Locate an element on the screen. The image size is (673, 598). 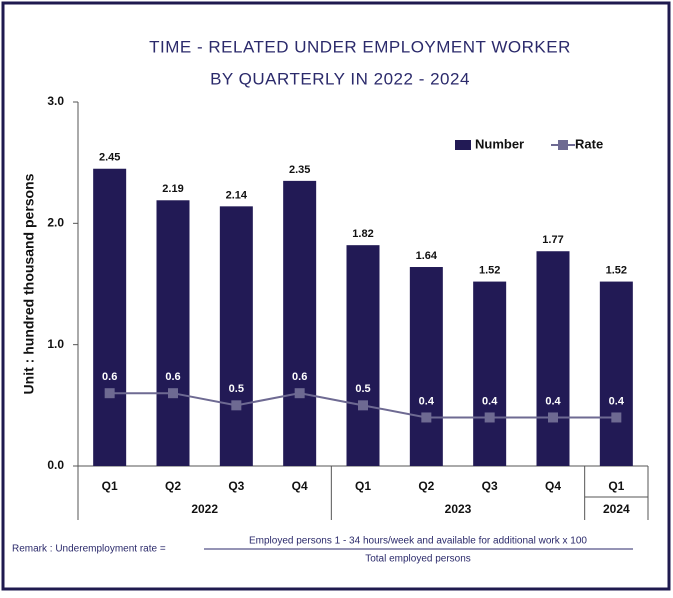
y-tick-label: 0.0 is located at coordinates (55, 465).